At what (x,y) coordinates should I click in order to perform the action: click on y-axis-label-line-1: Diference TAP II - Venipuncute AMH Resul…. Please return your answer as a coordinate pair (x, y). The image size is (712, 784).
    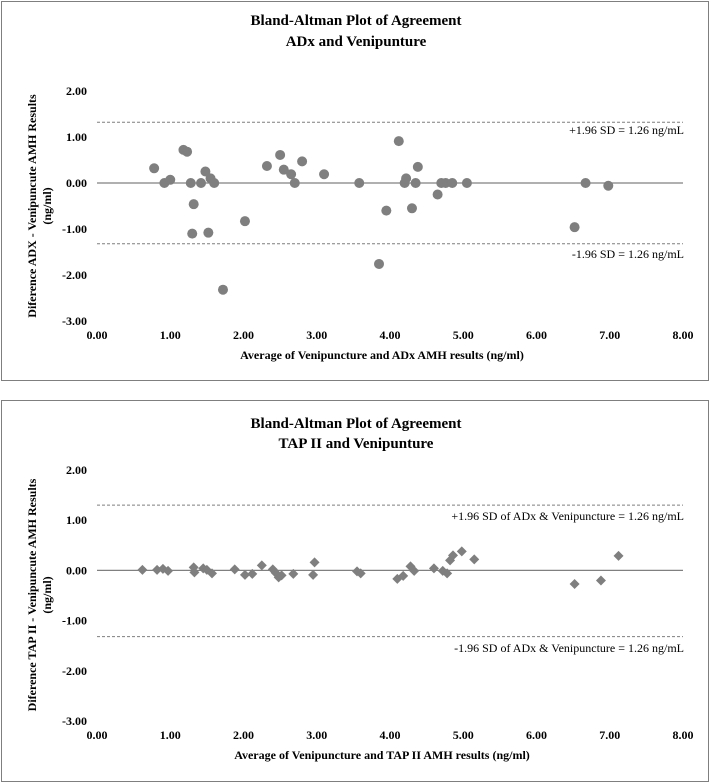
    Looking at the image, I should click on (32, 594).